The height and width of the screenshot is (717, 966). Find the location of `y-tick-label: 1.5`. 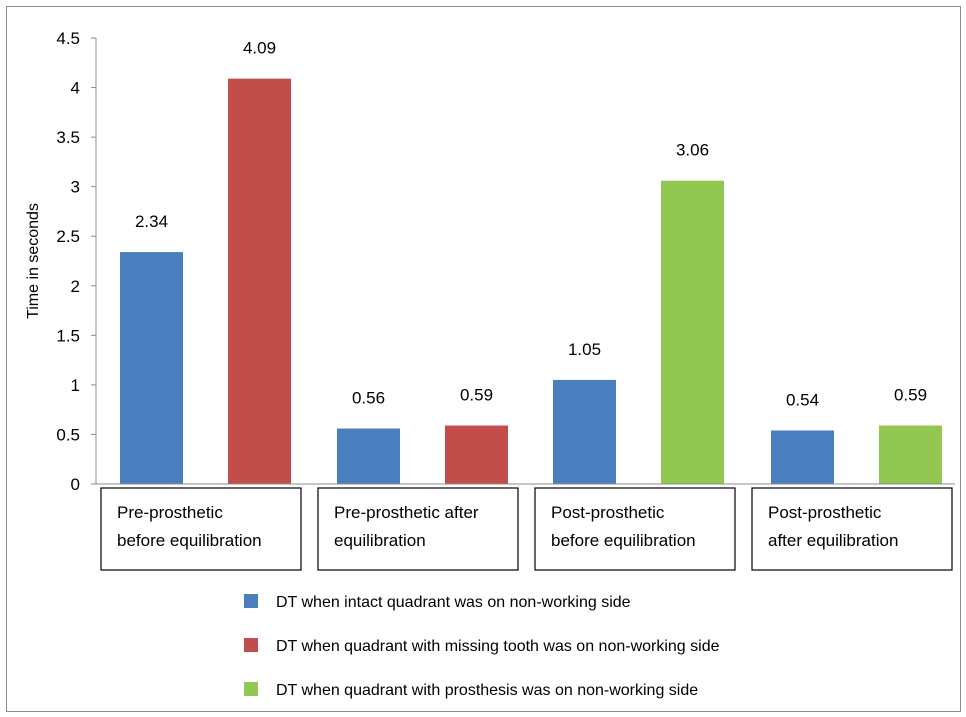

y-tick-label: 1.5 is located at coordinates (68, 335).